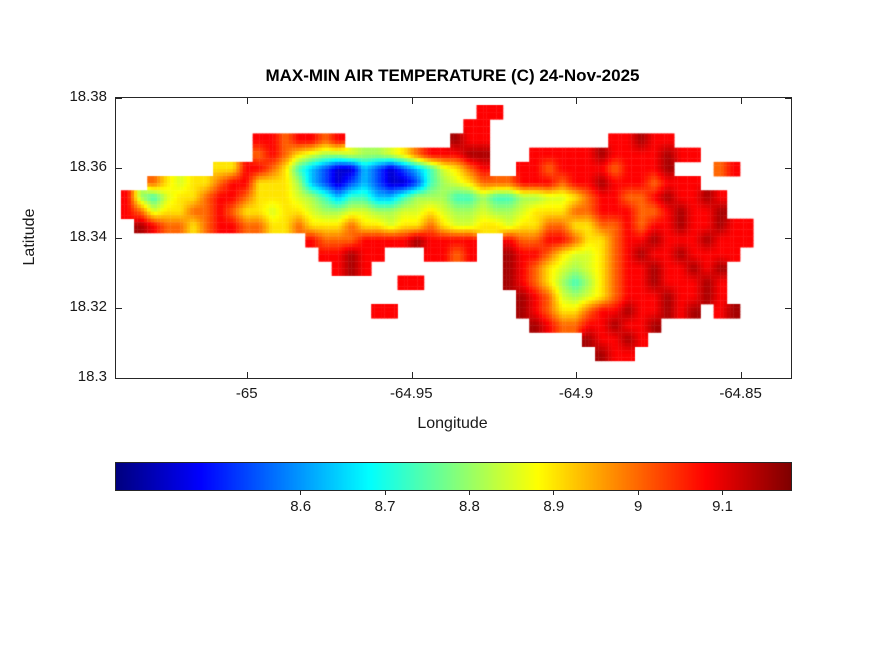 This screenshot has height=656, width=875. I want to click on y-tick-label: 18.3, so click(92, 376).